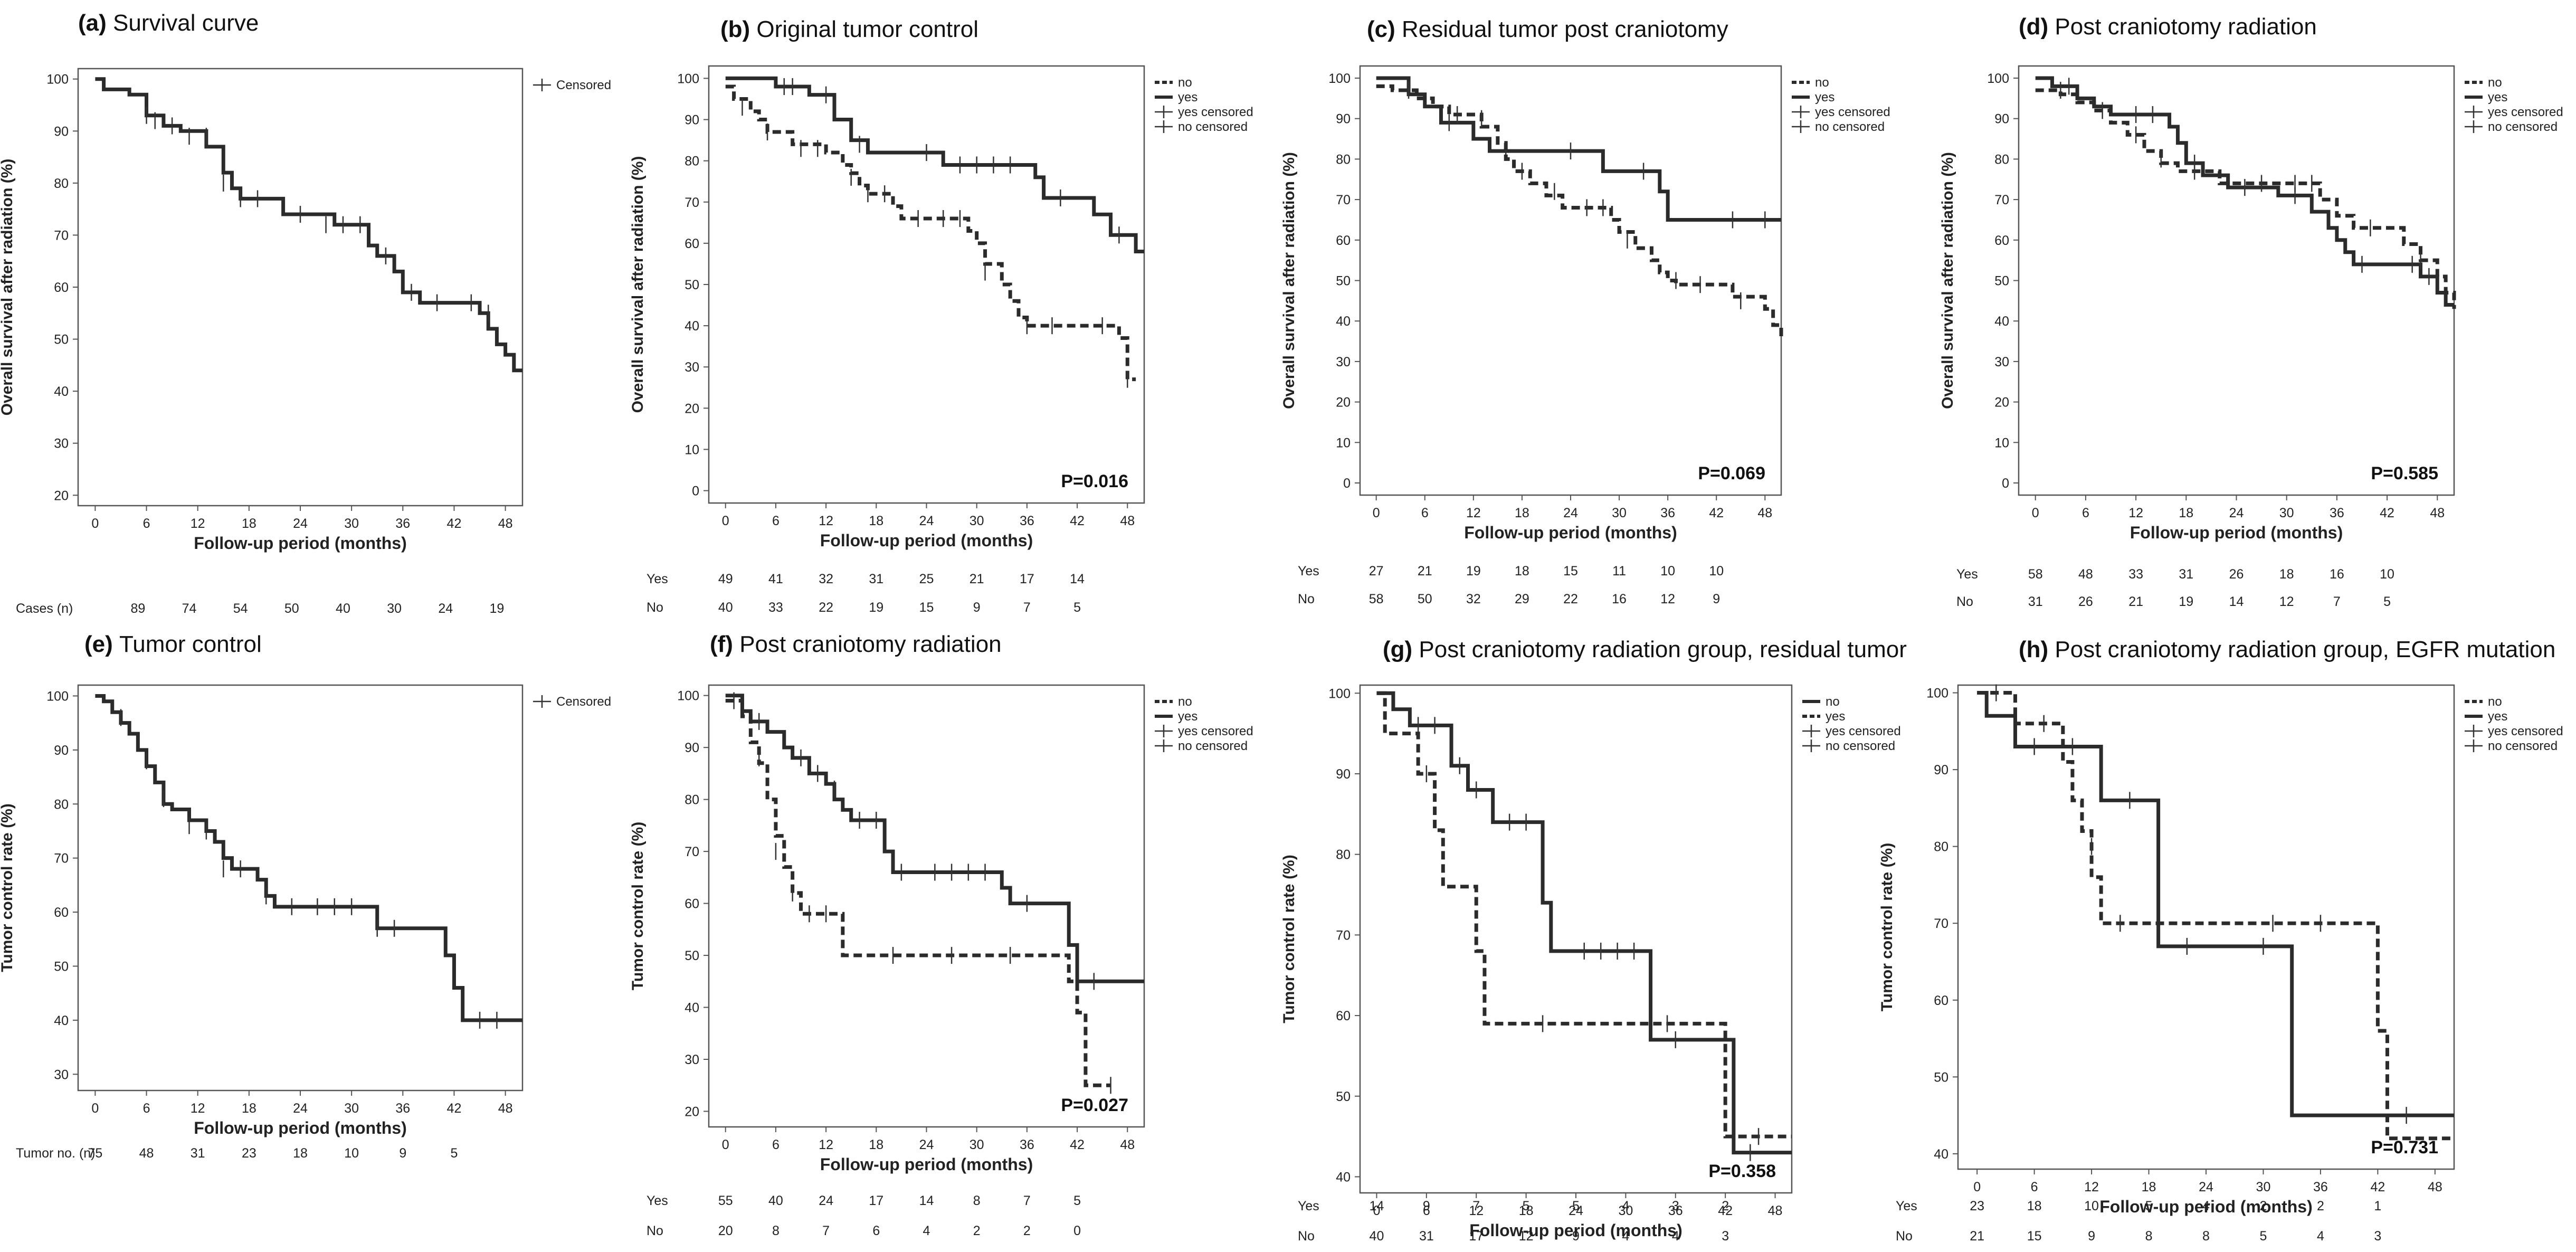 This screenshot has height=1252, width=2576. What do you see at coordinates (1947, 280) in the screenshot?
I see `y-axis-label: Overall survival after radiation (%)` at bounding box center [1947, 280].